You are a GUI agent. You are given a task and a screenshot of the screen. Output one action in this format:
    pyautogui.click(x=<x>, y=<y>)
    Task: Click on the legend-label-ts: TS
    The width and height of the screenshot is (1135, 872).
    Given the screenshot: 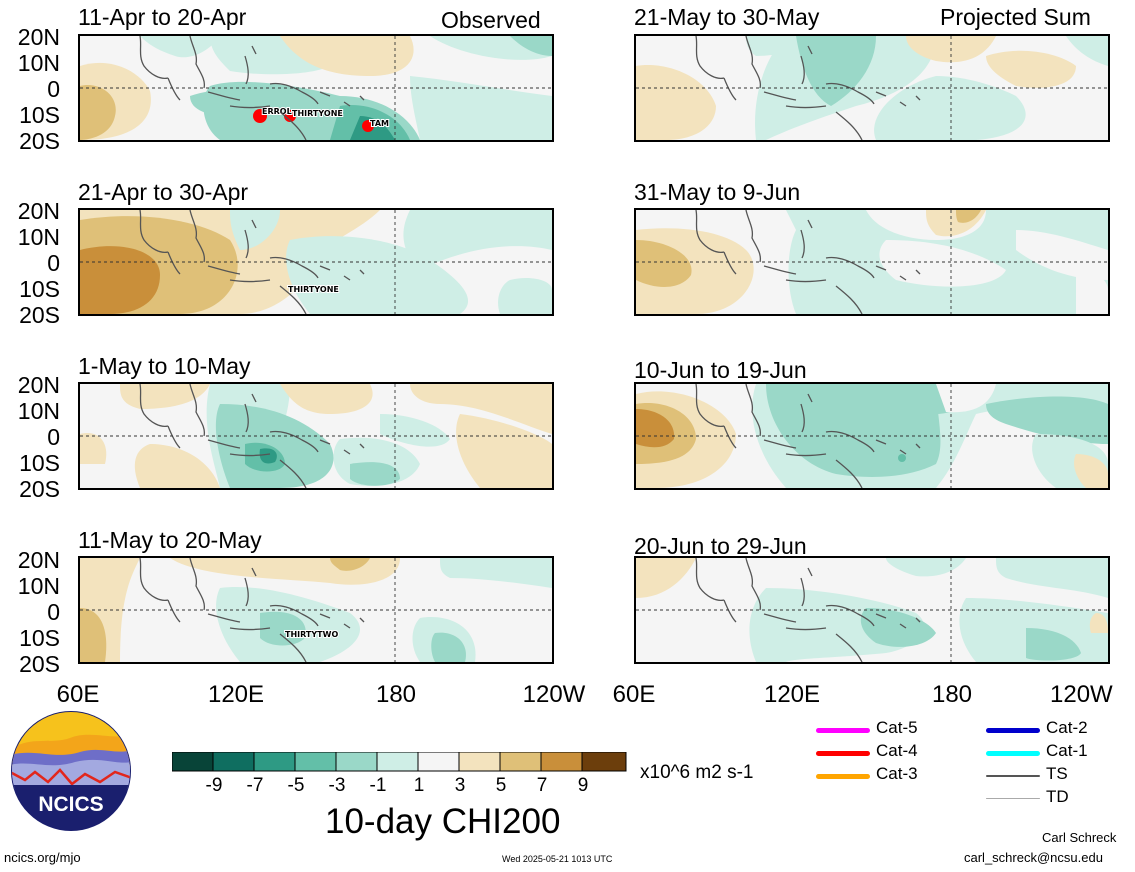 What is the action you would take?
    pyautogui.click(x=1057, y=773)
    